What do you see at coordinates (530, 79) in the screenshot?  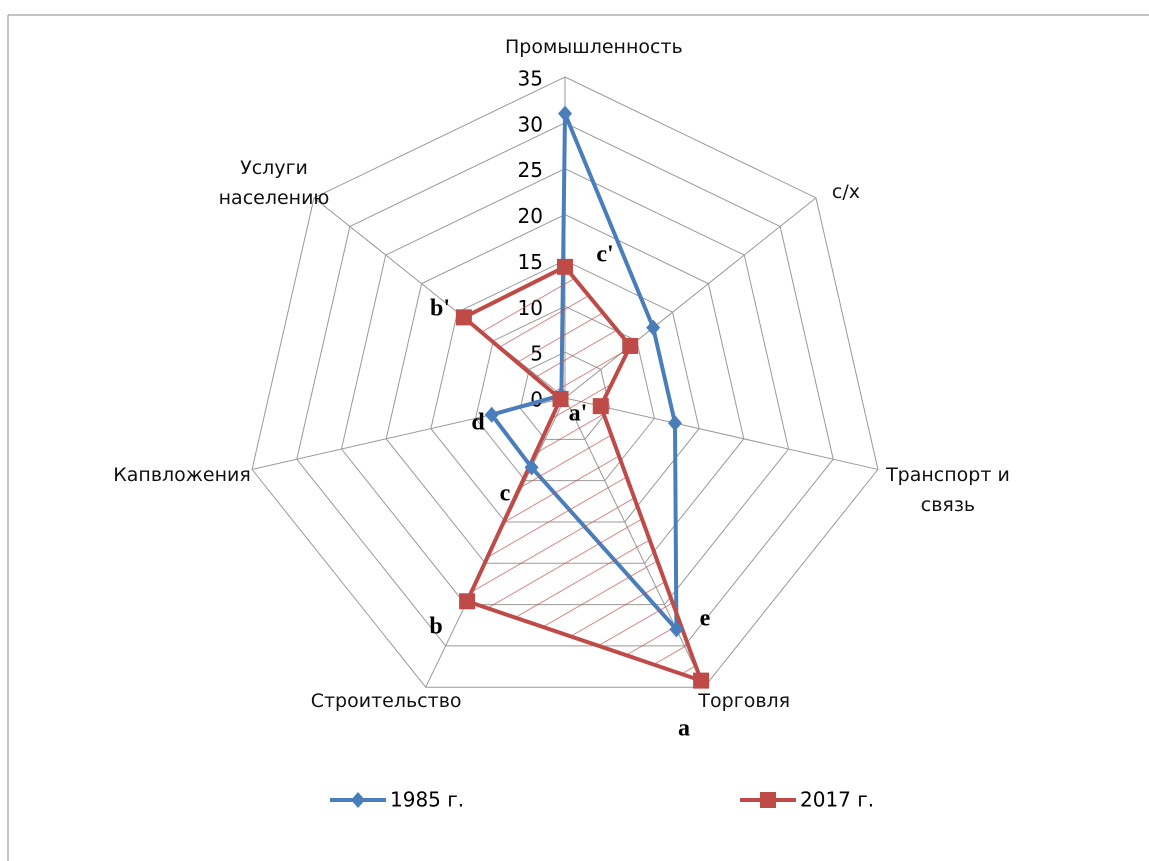 I see `y-tick-label: 35` at bounding box center [530, 79].